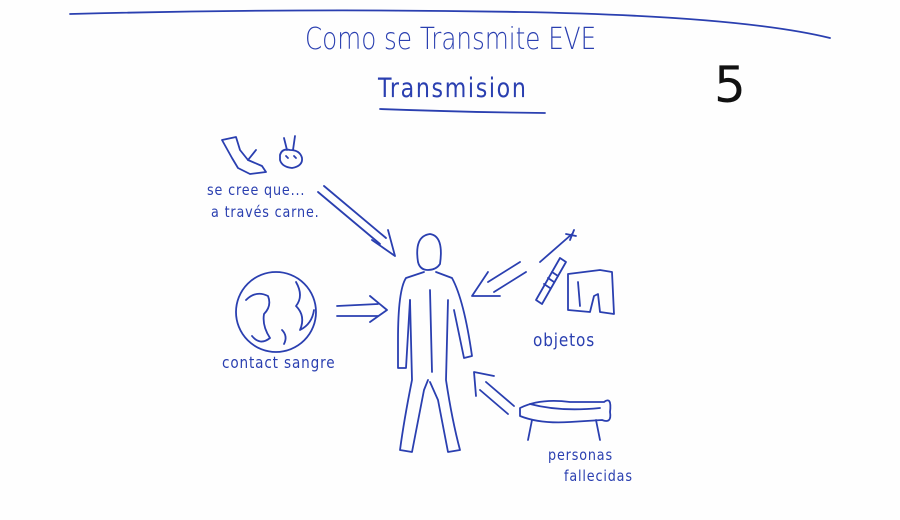  Describe the element at coordinates (356, 221) in the screenshot. I see `arrow-animals` at that location.